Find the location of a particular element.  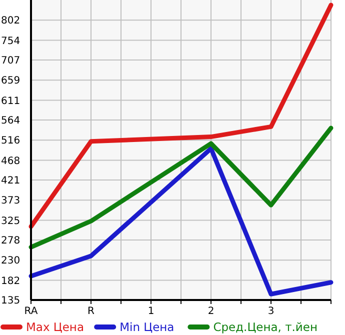

y-tick-label: 754 is located at coordinates (10, 41).